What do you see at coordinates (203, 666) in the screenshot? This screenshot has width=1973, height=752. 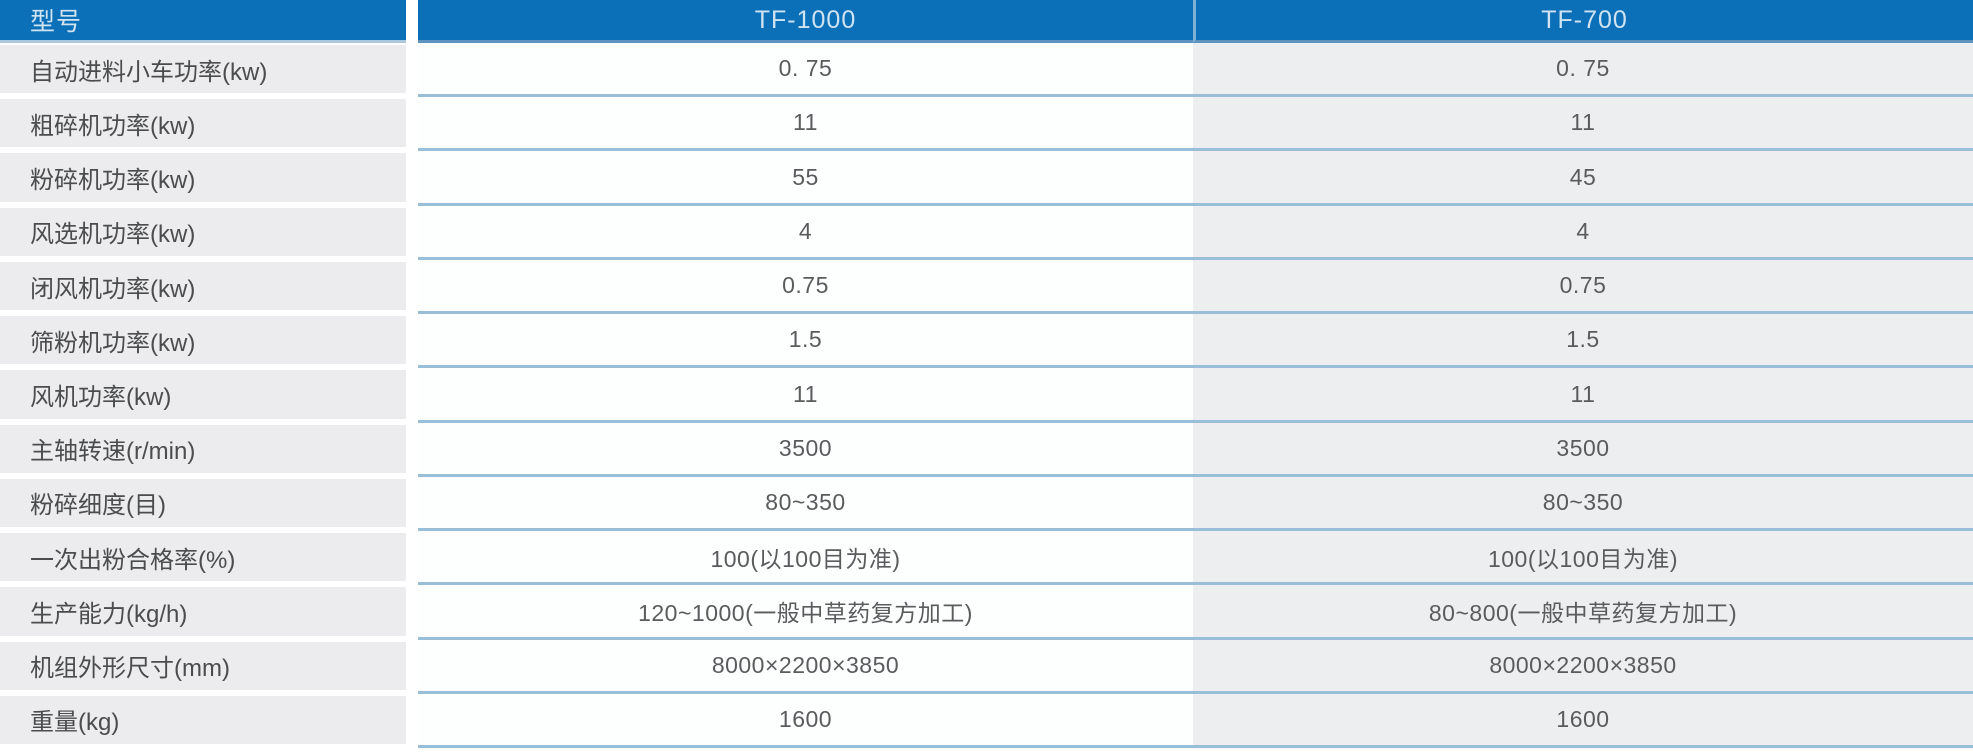 I see `row-label: 机组外形尺寸(mm)` at bounding box center [203, 666].